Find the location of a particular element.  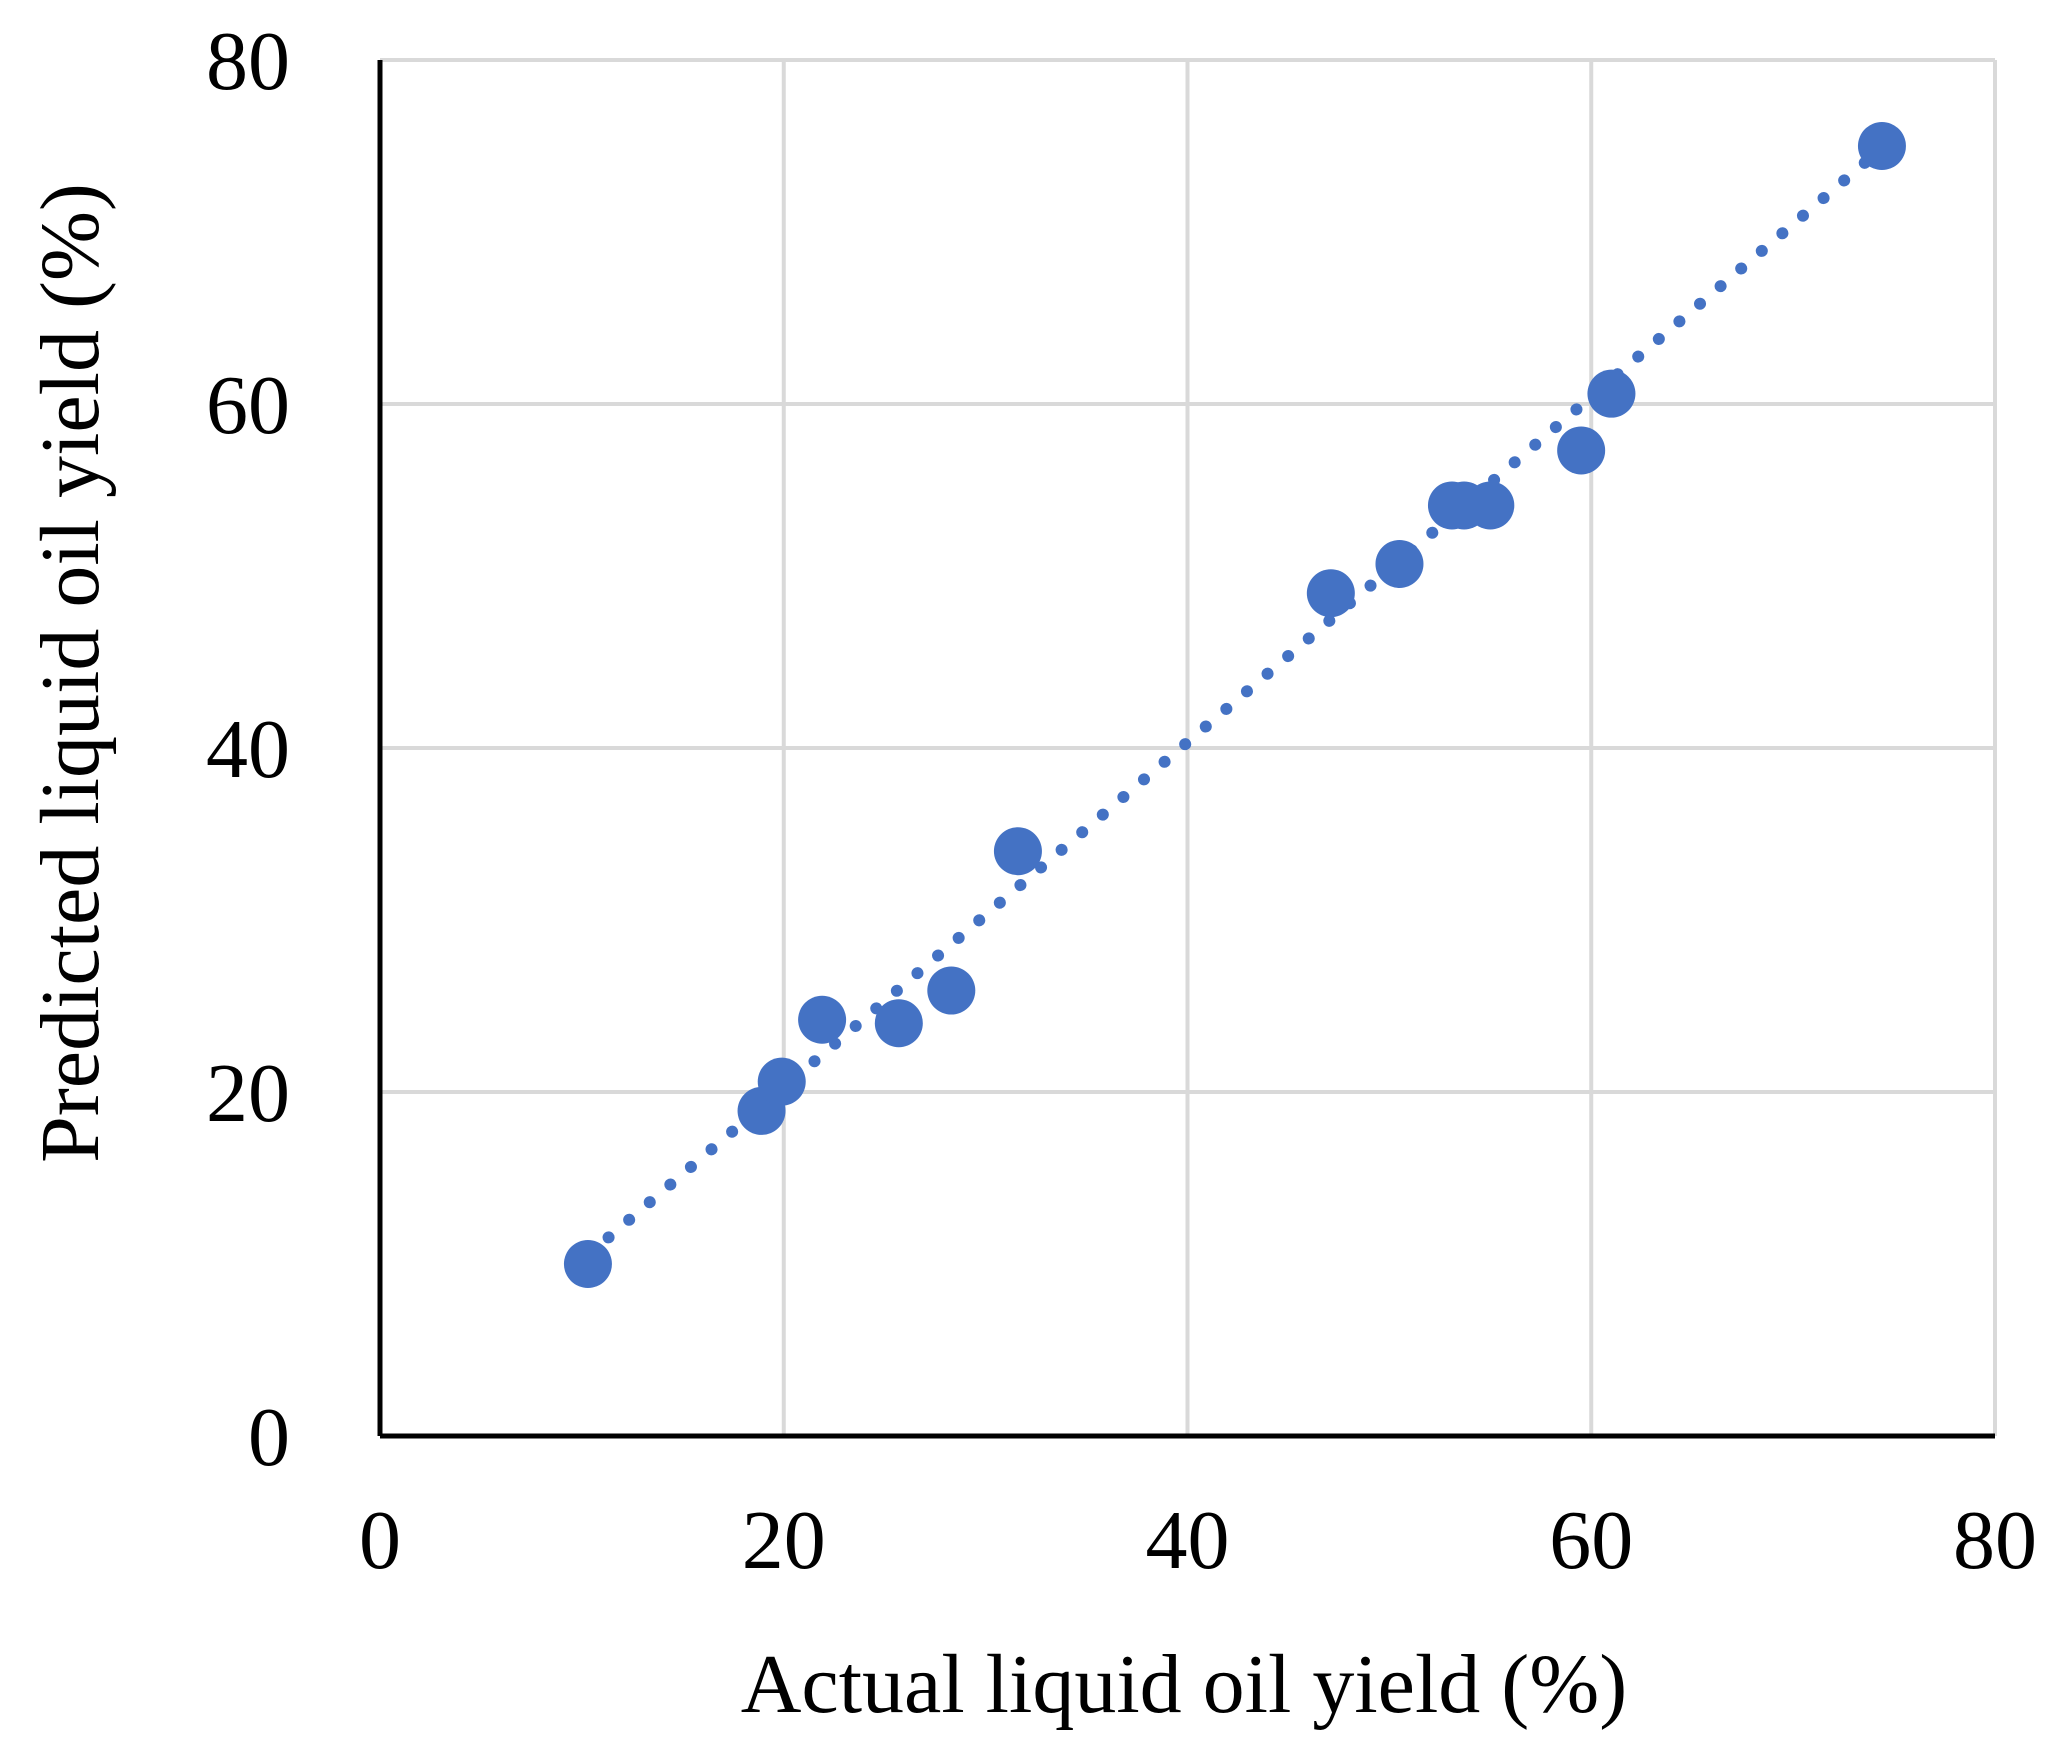

y-tick-label: 40 is located at coordinates (248, 749).